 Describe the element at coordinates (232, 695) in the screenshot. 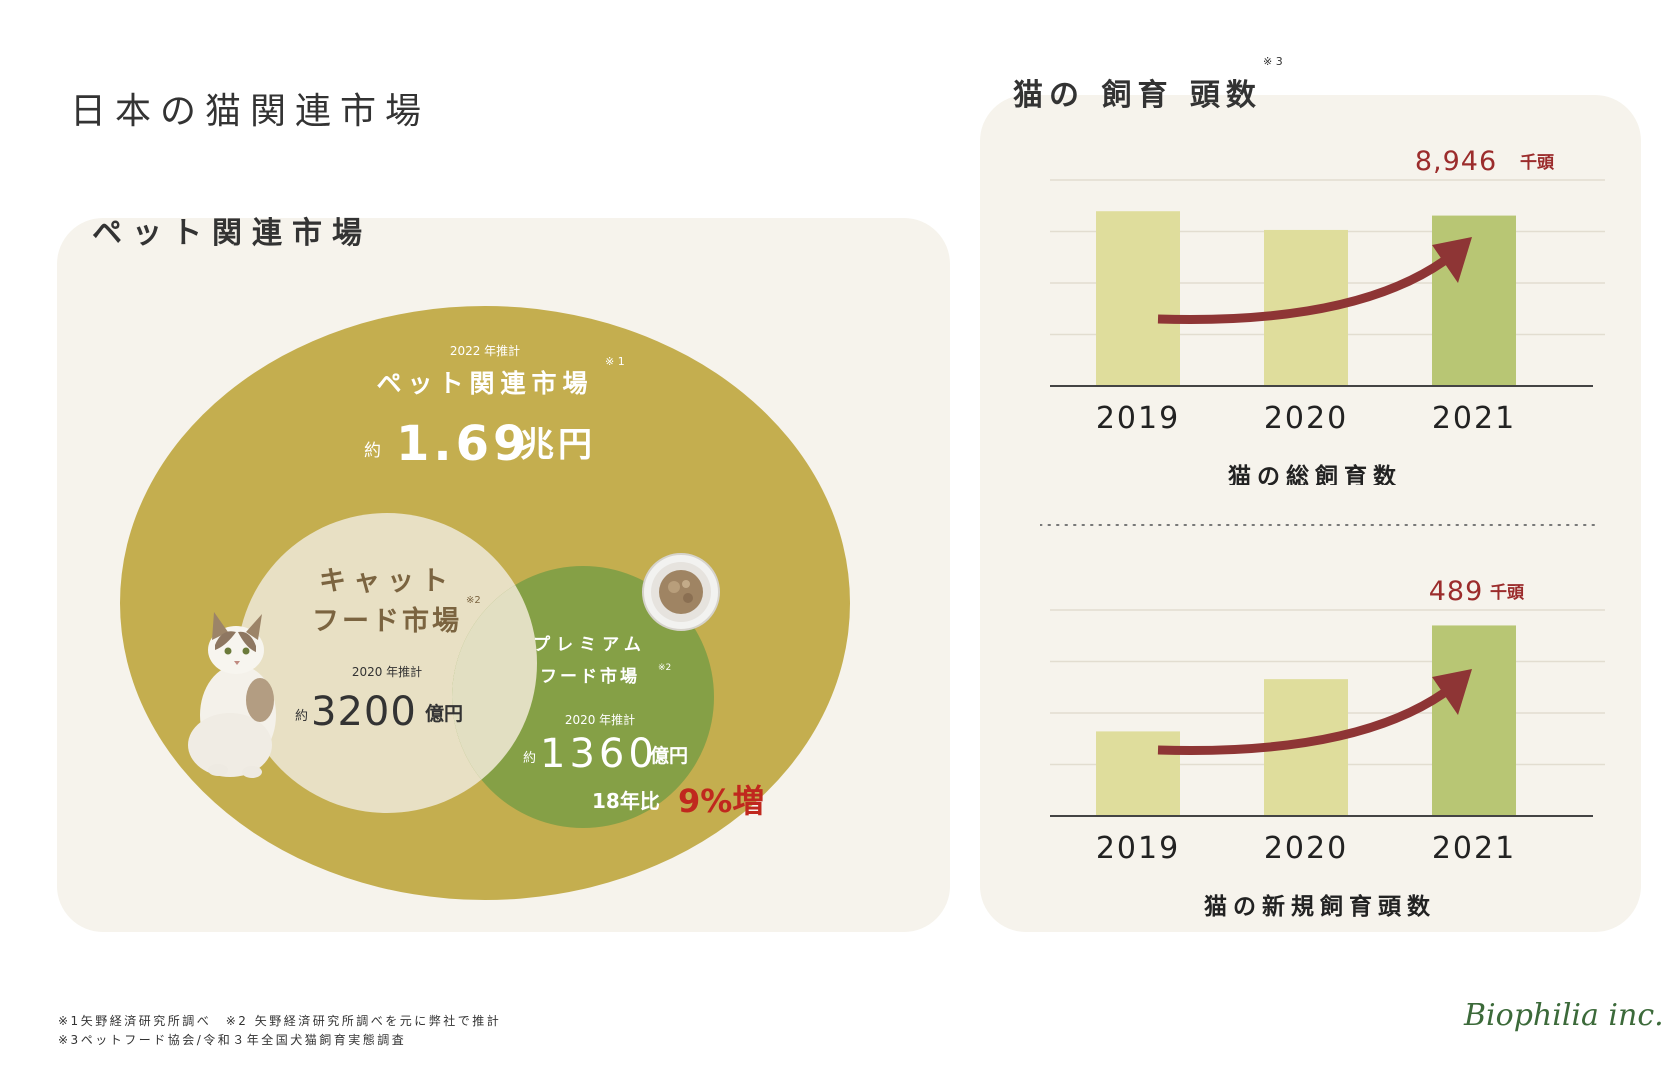

I see `cat-photo` at that location.